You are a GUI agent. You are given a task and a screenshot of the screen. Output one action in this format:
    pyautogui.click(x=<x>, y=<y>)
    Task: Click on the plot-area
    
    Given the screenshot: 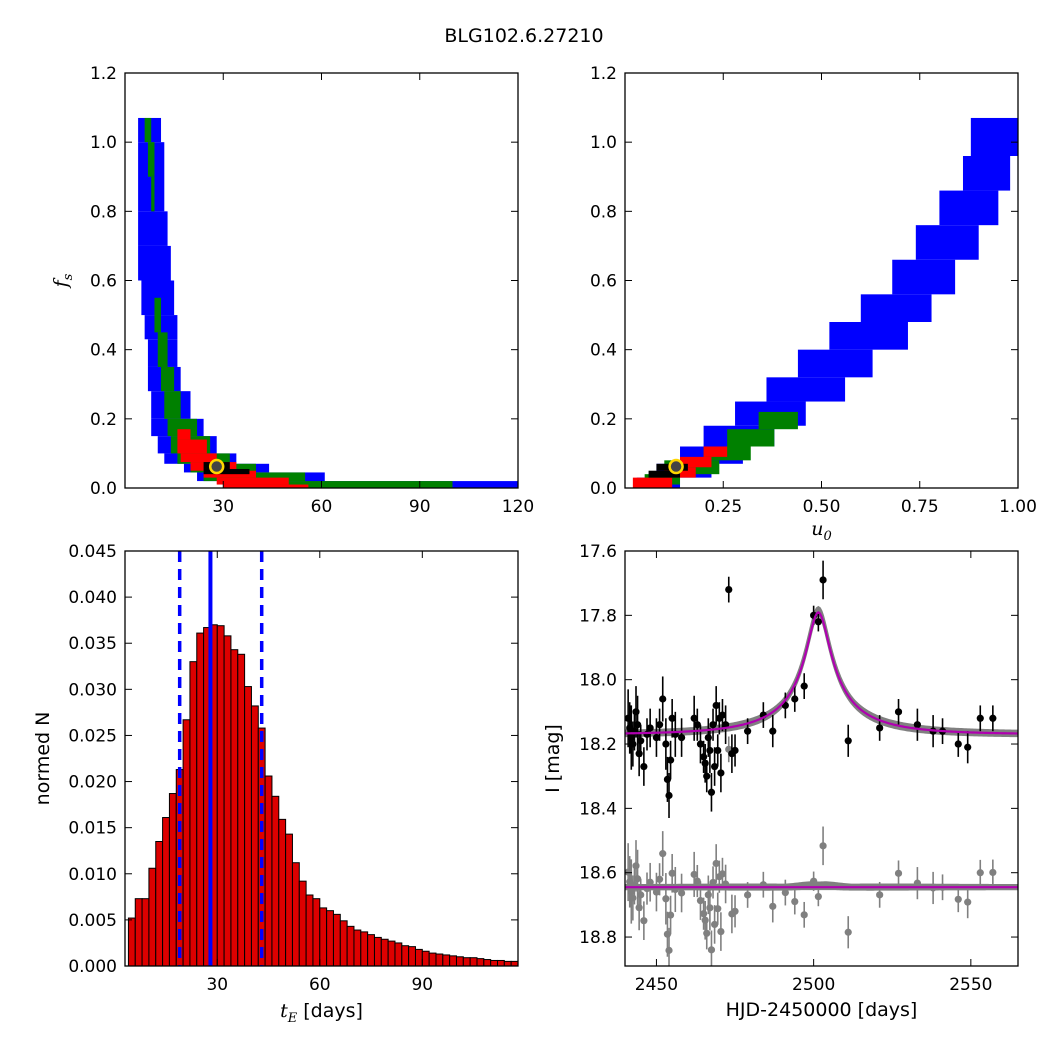 What is the action you would take?
    pyautogui.click(x=825, y=302)
    